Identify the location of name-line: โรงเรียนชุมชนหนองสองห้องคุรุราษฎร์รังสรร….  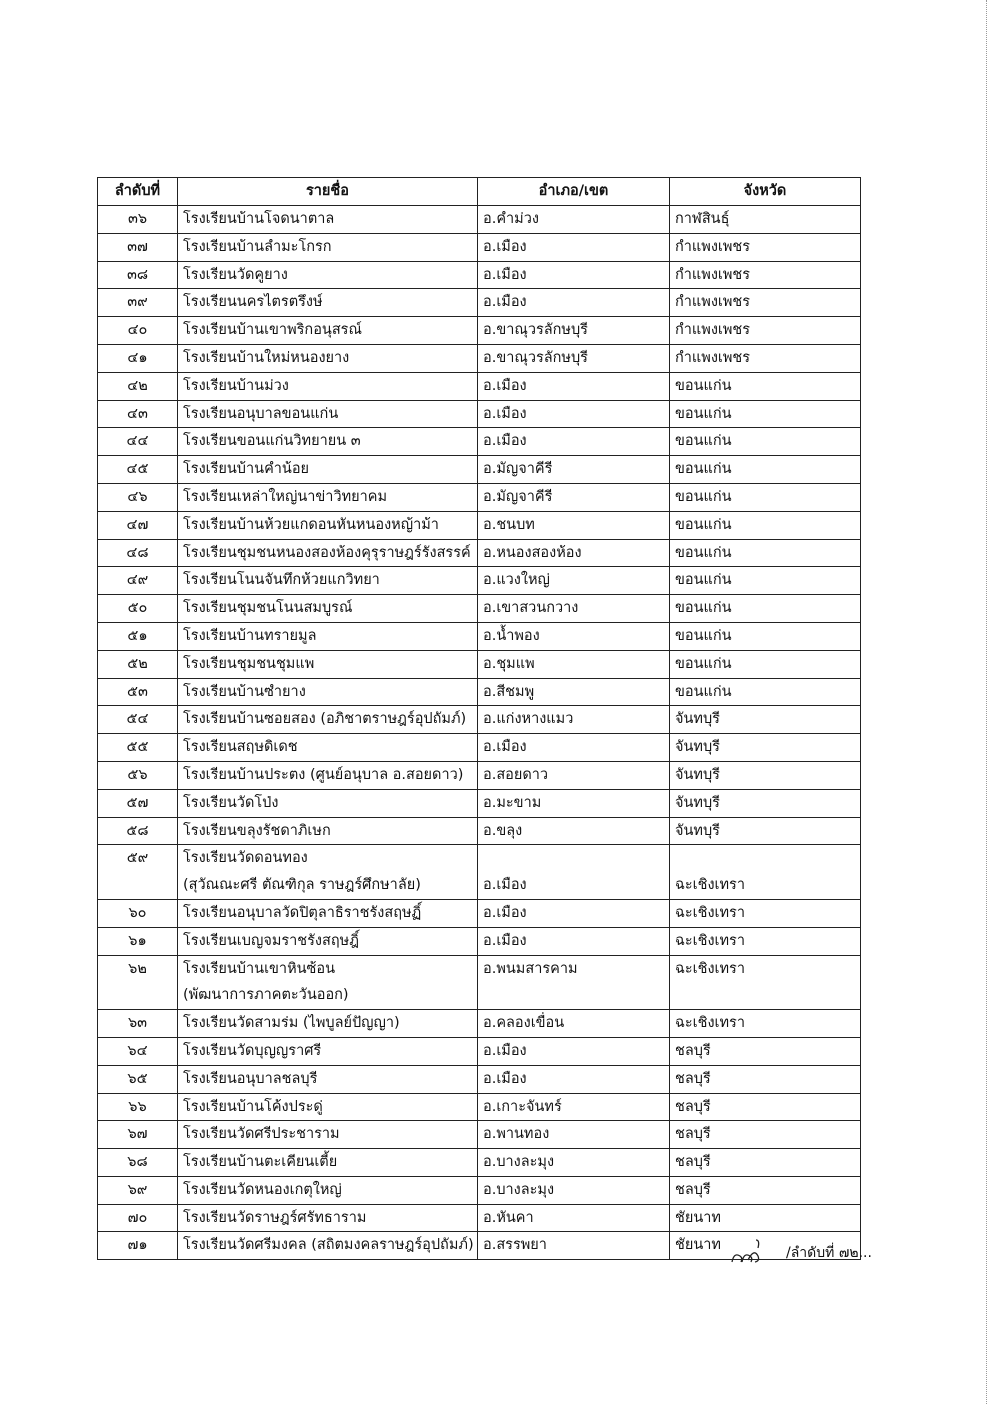
(327, 552).